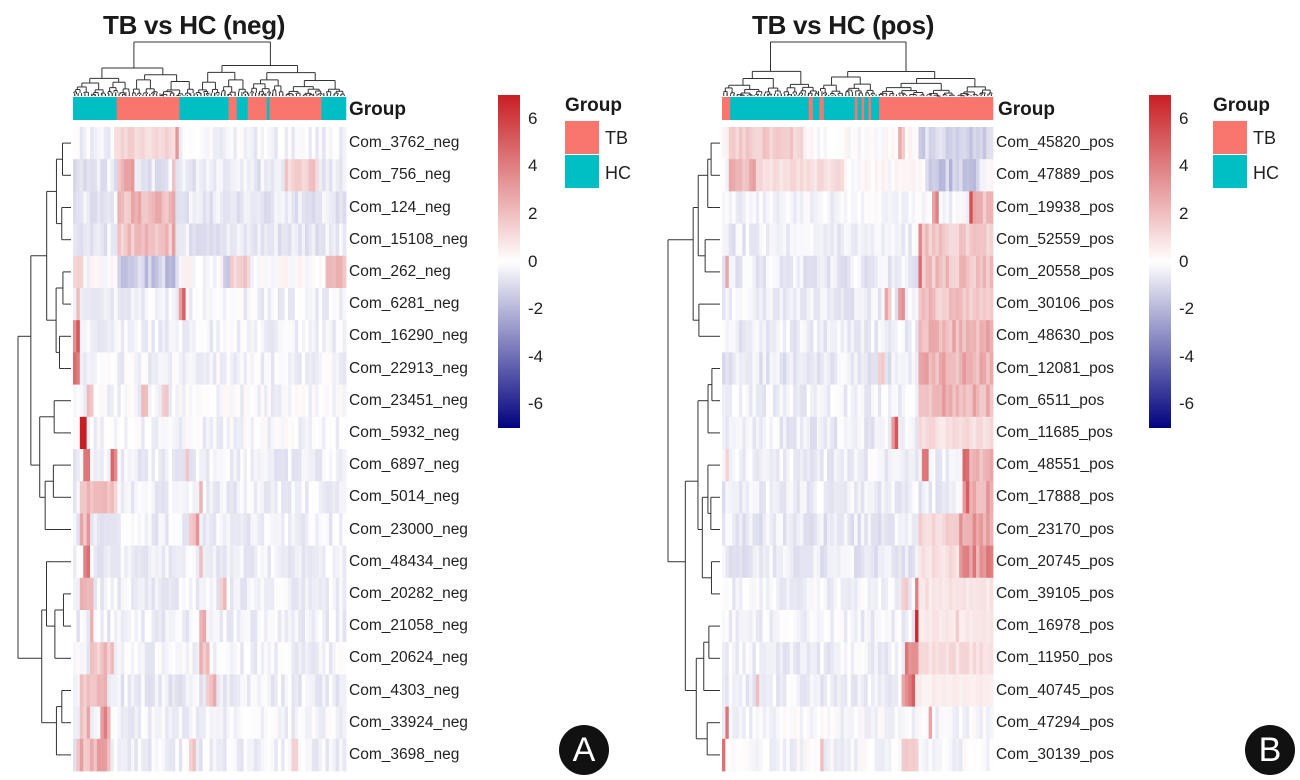 The image size is (1300, 780). What do you see at coordinates (1055, 271) in the screenshot?
I see `row-label: Com_20558_pos` at bounding box center [1055, 271].